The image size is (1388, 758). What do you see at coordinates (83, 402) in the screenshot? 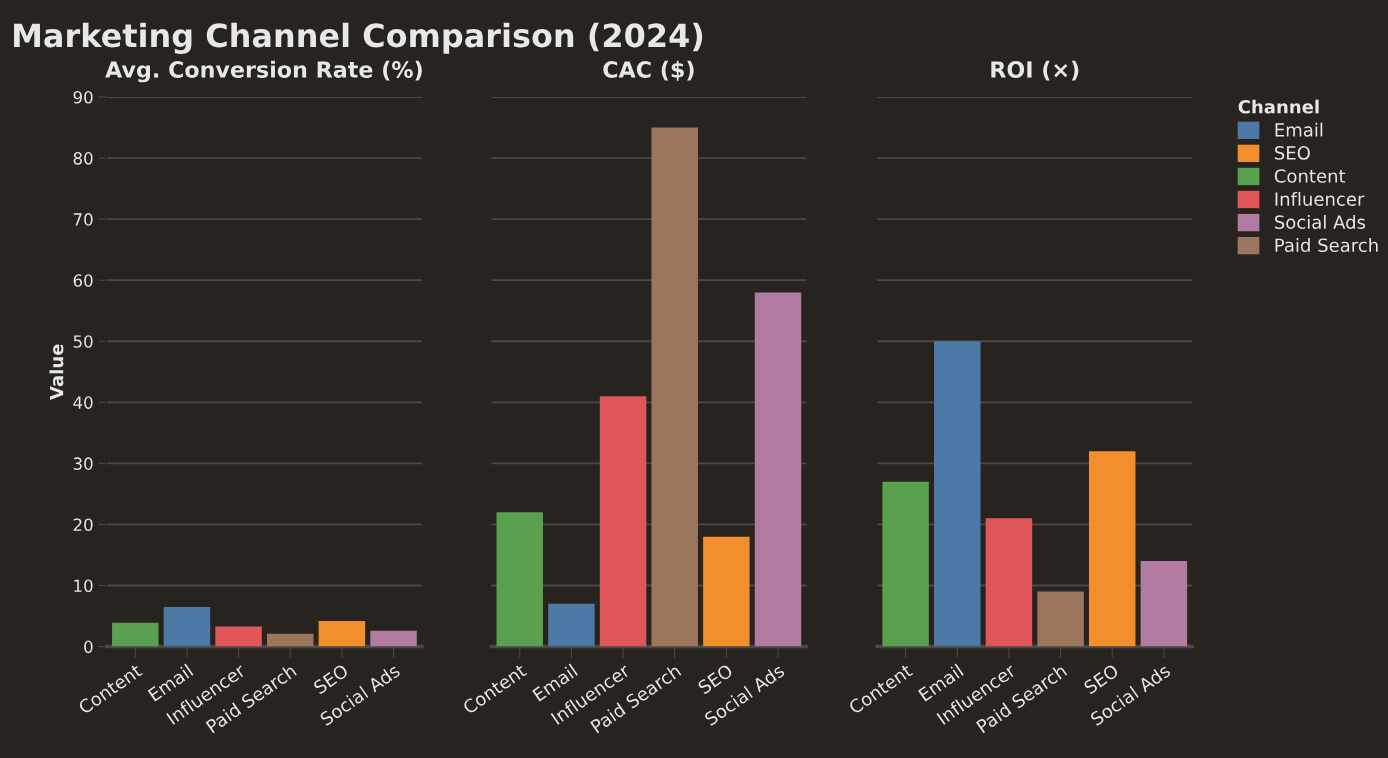
I see `y-tick-label: 40` at bounding box center [83, 402].